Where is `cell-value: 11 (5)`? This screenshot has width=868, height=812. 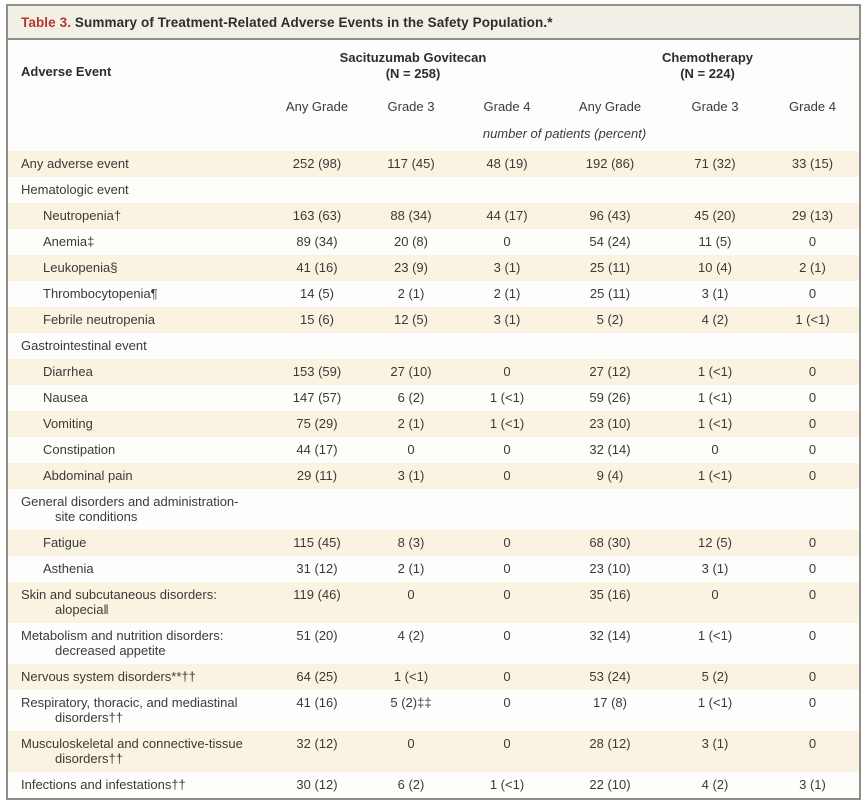 cell-value: 11 (5) is located at coordinates (715, 241).